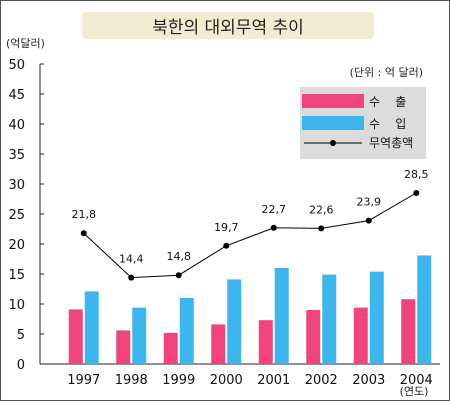  Describe the element at coordinates (416, 193) in the screenshot. I see `total-point-2004` at that location.